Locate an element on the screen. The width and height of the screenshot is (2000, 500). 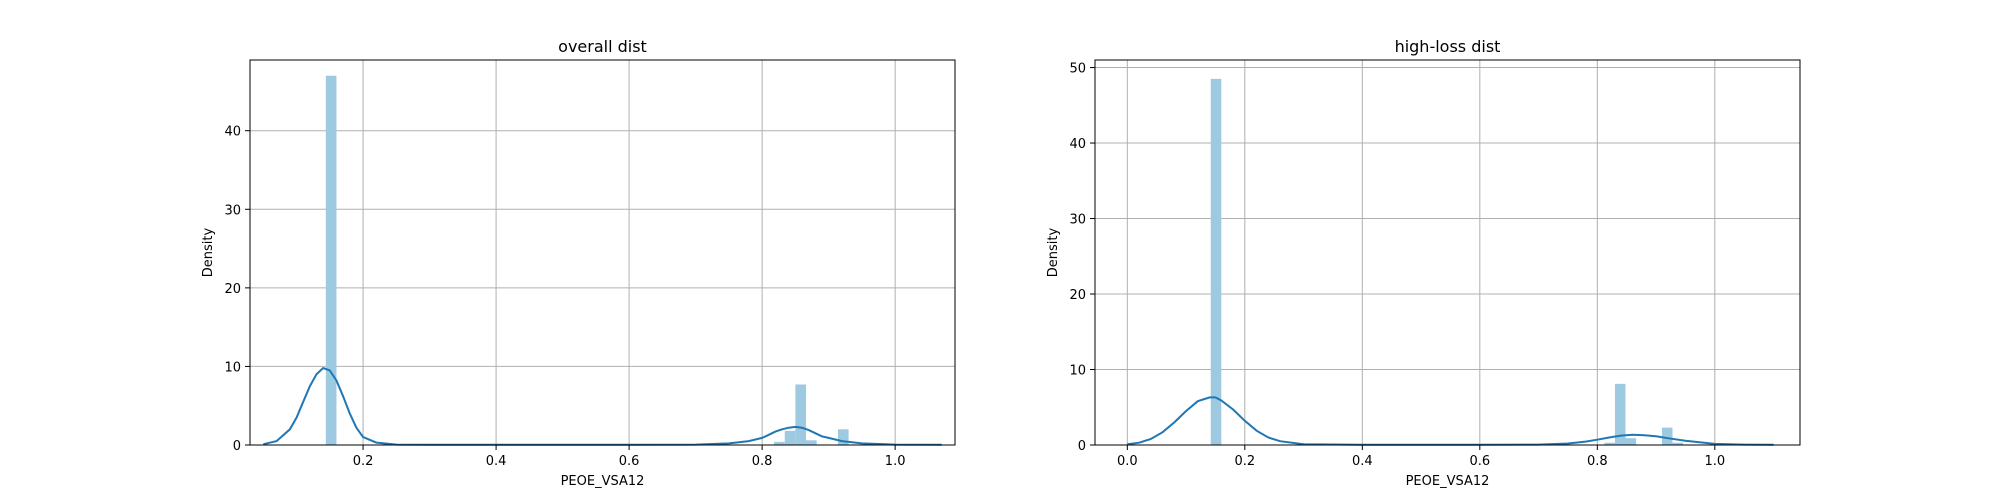
kde-line is located at coordinates (1450, 421).